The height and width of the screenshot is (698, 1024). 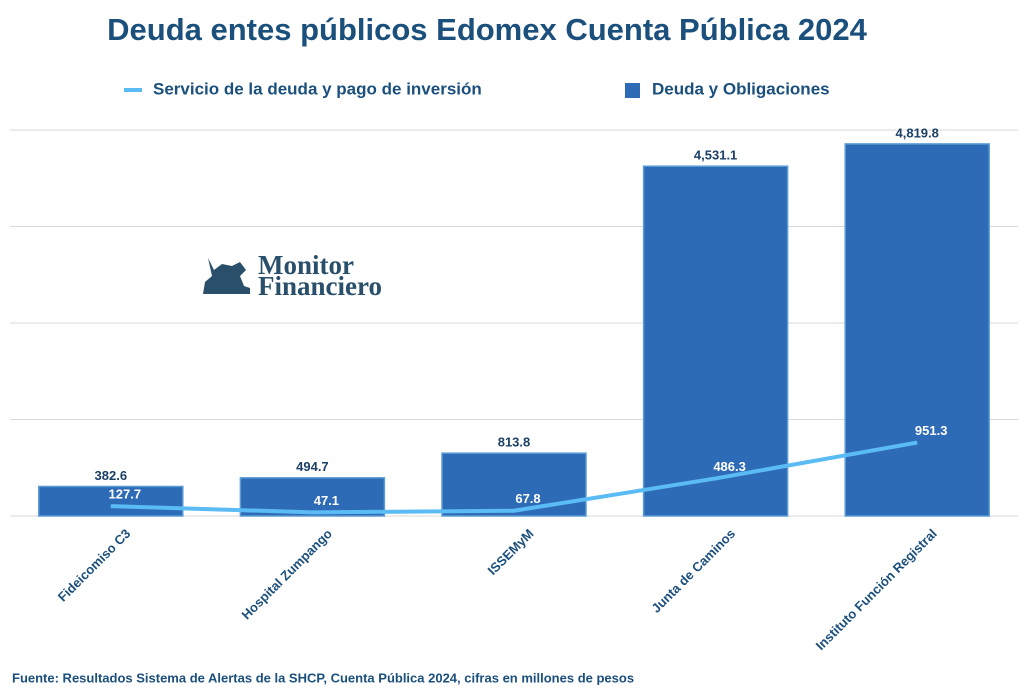 I want to click on bar-value-label: 813.8, so click(x=514, y=442).